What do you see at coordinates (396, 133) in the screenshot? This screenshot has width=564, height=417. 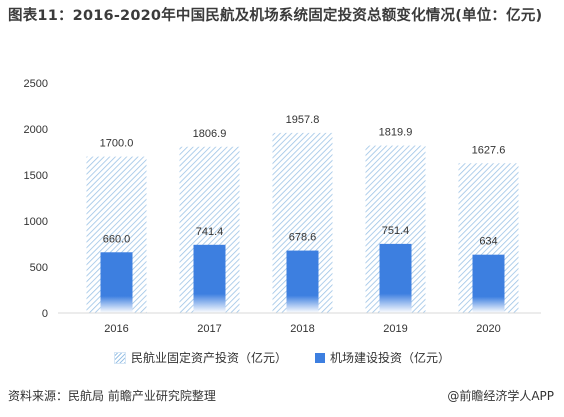 I see `data-label-fixed-investment: 1819.9` at bounding box center [396, 133].